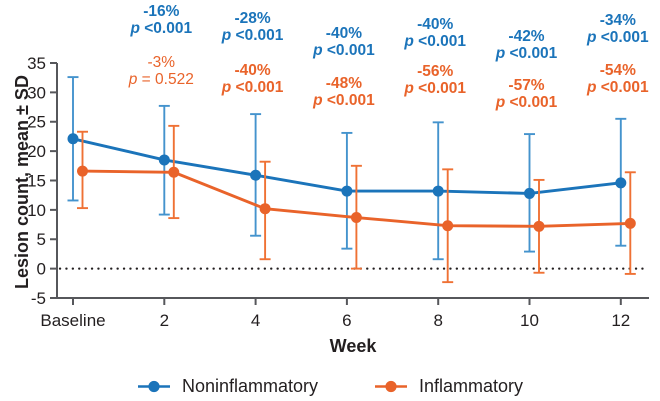 The image size is (660, 401). Describe the element at coordinates (529, 320) in the screenshot. I see `x-tick-label: 10` at that location.